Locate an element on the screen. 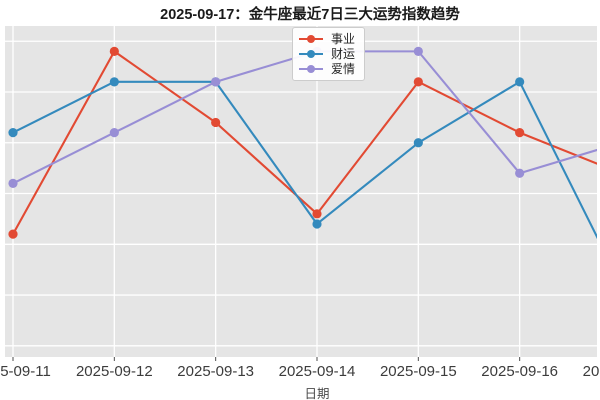 This screenshot has height=400, width=600. legend-item-wealth: 财运 is located at coordinates (326, 54).